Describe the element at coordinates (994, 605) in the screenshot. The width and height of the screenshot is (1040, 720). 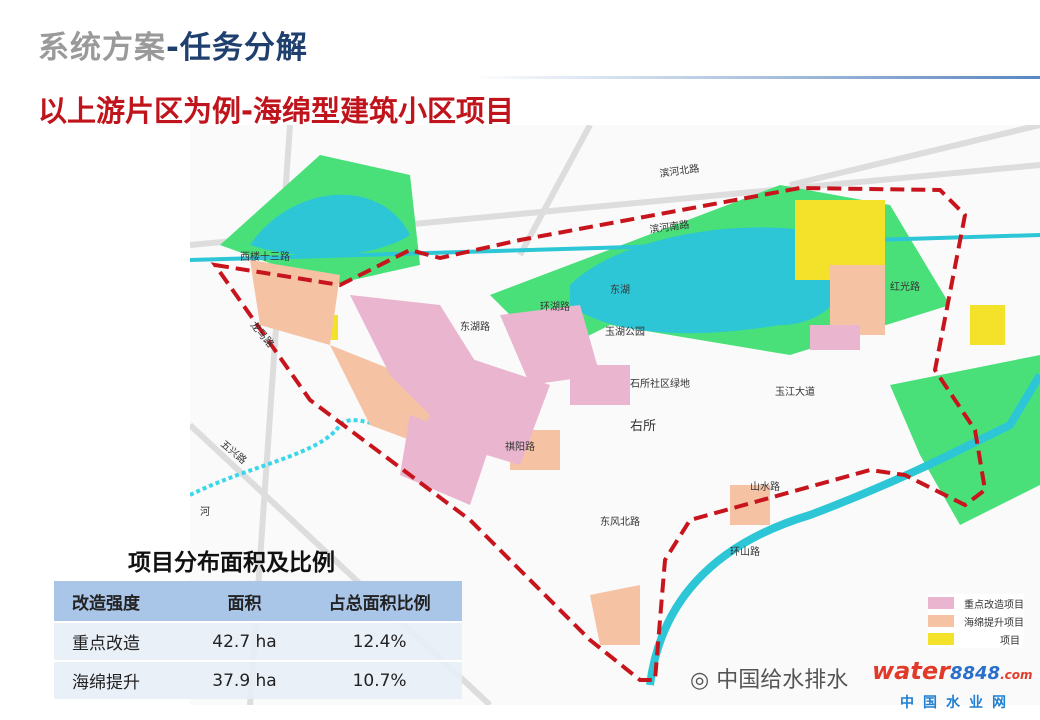
I see `legend-label: 重点改造项目` at that location.